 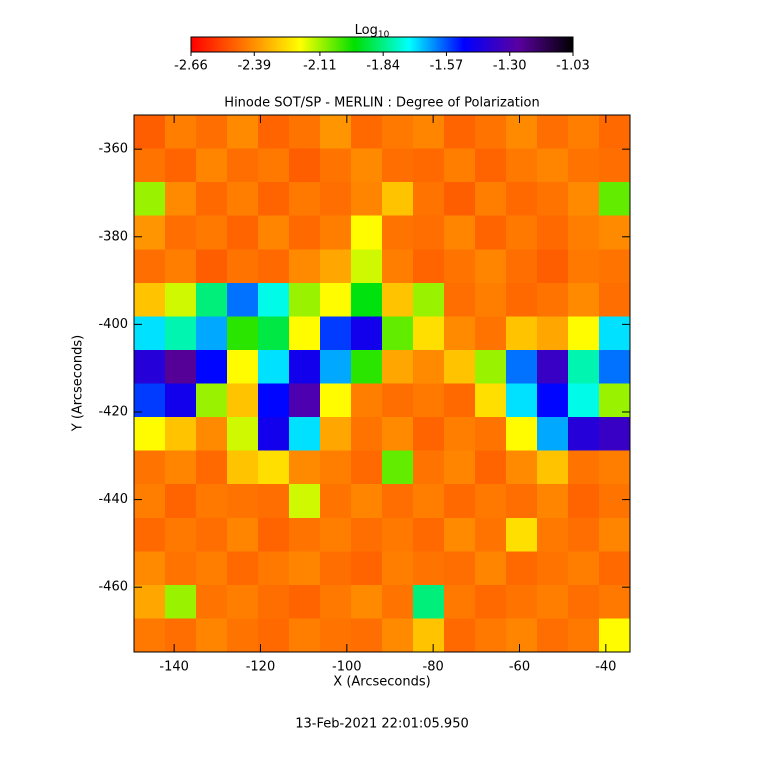 I want to click on date-label: 13-Feb-2021 22:01:05.950, so click(x=382, y=724).